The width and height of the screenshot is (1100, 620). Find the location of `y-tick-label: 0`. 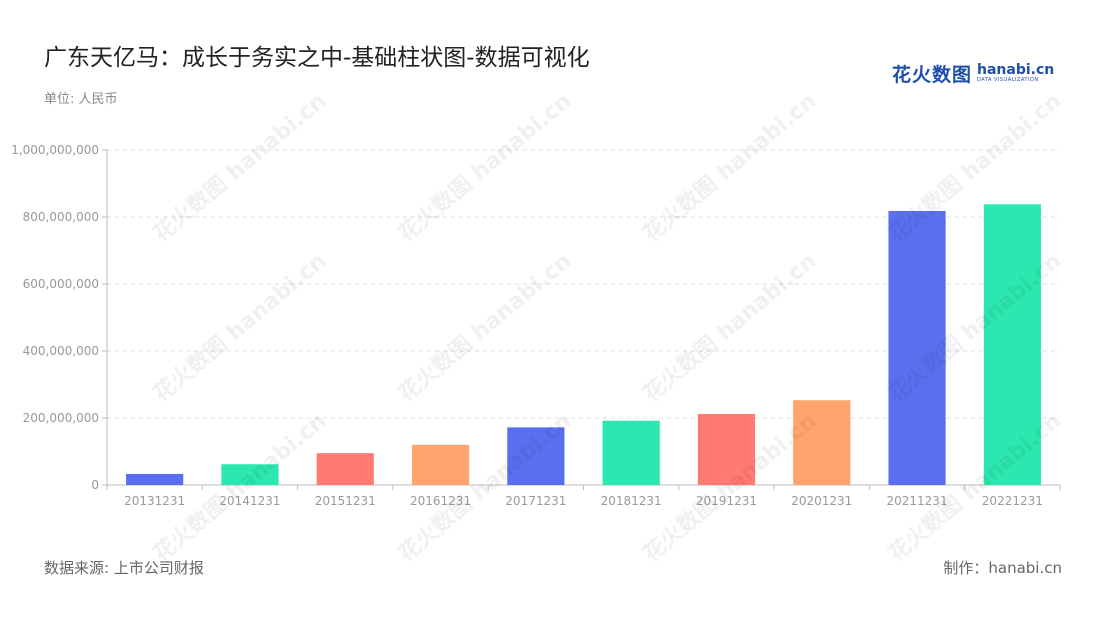

y-tick-label: 0 is located at coordinates (95, 485).